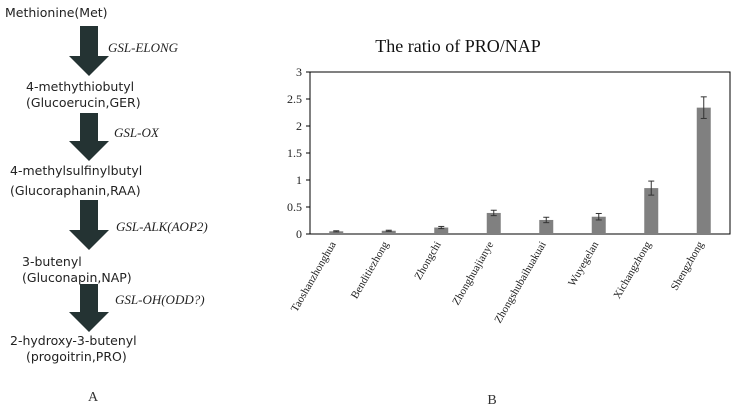  I want to click on y-axis: 0 0.5 1 1.5 2 2.5 3, so click(298, 153).